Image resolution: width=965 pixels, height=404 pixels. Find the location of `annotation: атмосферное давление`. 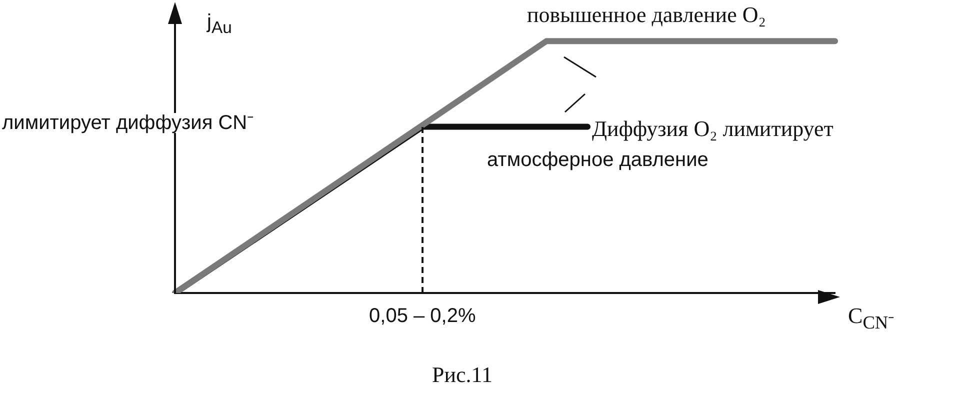

annotation: атмосферное давление is located at coordinates (597, 160).